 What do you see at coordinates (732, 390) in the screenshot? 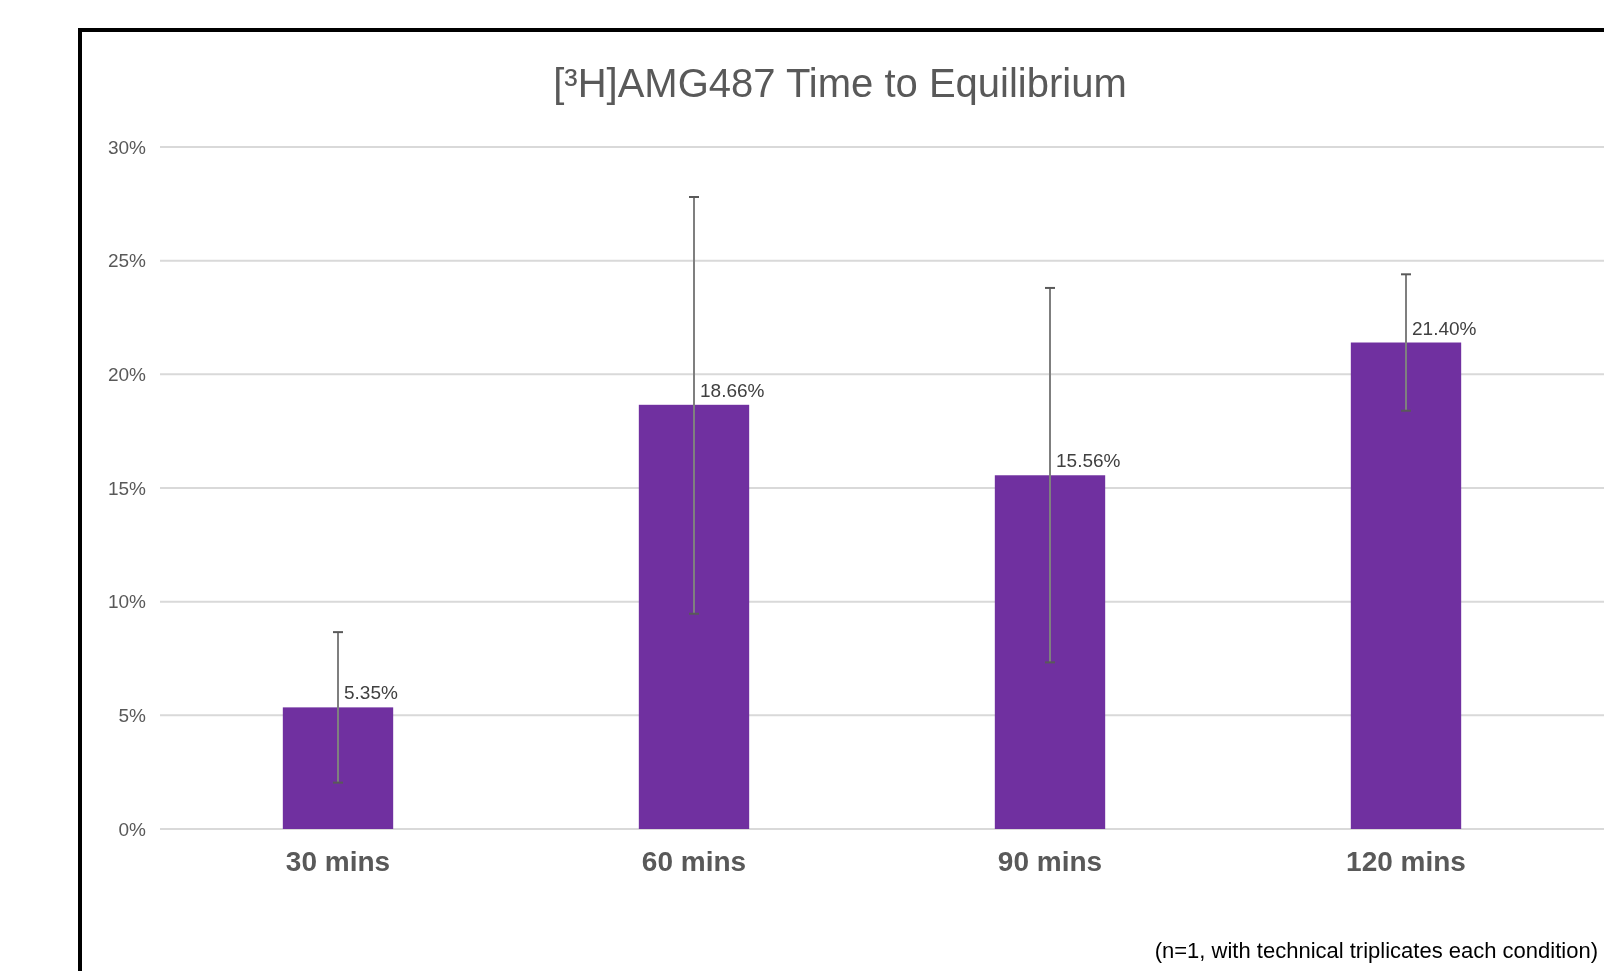
I see `data-label: 18.66%` at bounding box center [732, 390].